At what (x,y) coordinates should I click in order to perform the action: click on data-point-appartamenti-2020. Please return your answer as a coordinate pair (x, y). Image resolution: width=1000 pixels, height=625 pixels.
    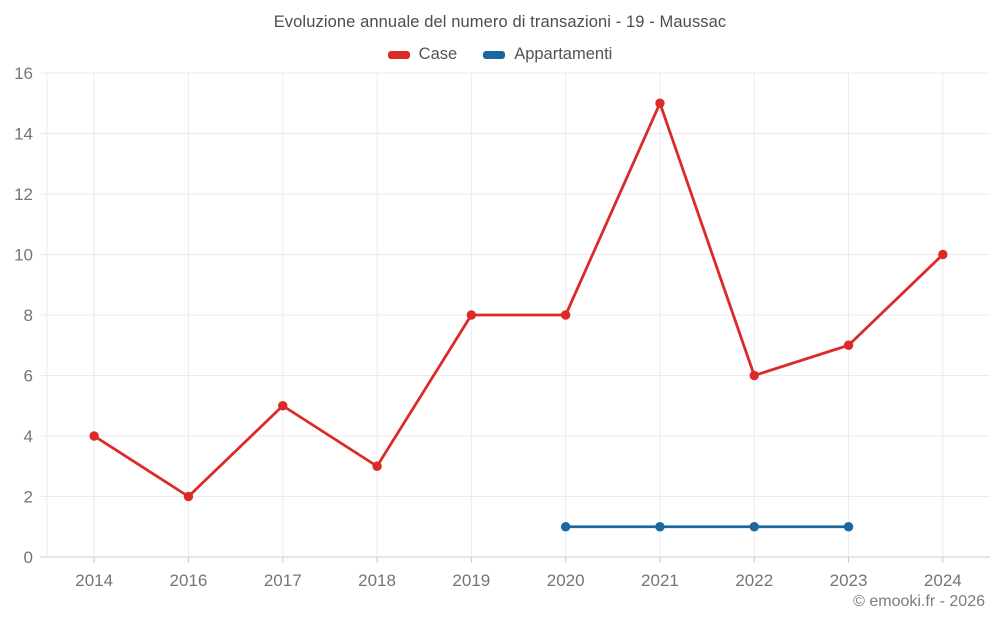
    Looking at the image, I should click on (565, 527).